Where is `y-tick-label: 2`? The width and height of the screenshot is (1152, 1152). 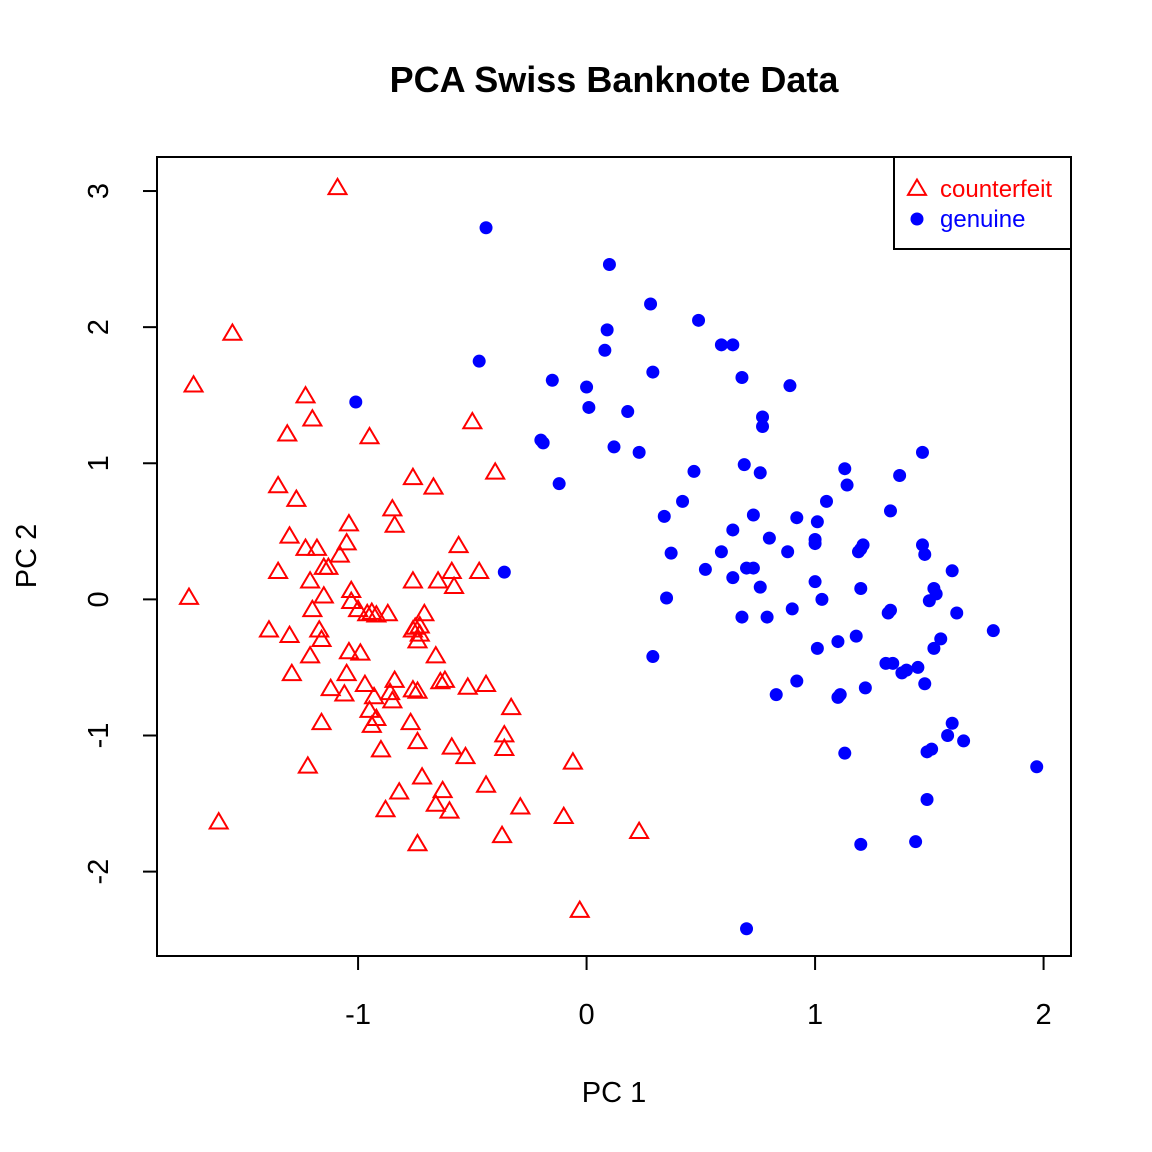
y-tick-label: 2 is located at coordinates (99, 327).